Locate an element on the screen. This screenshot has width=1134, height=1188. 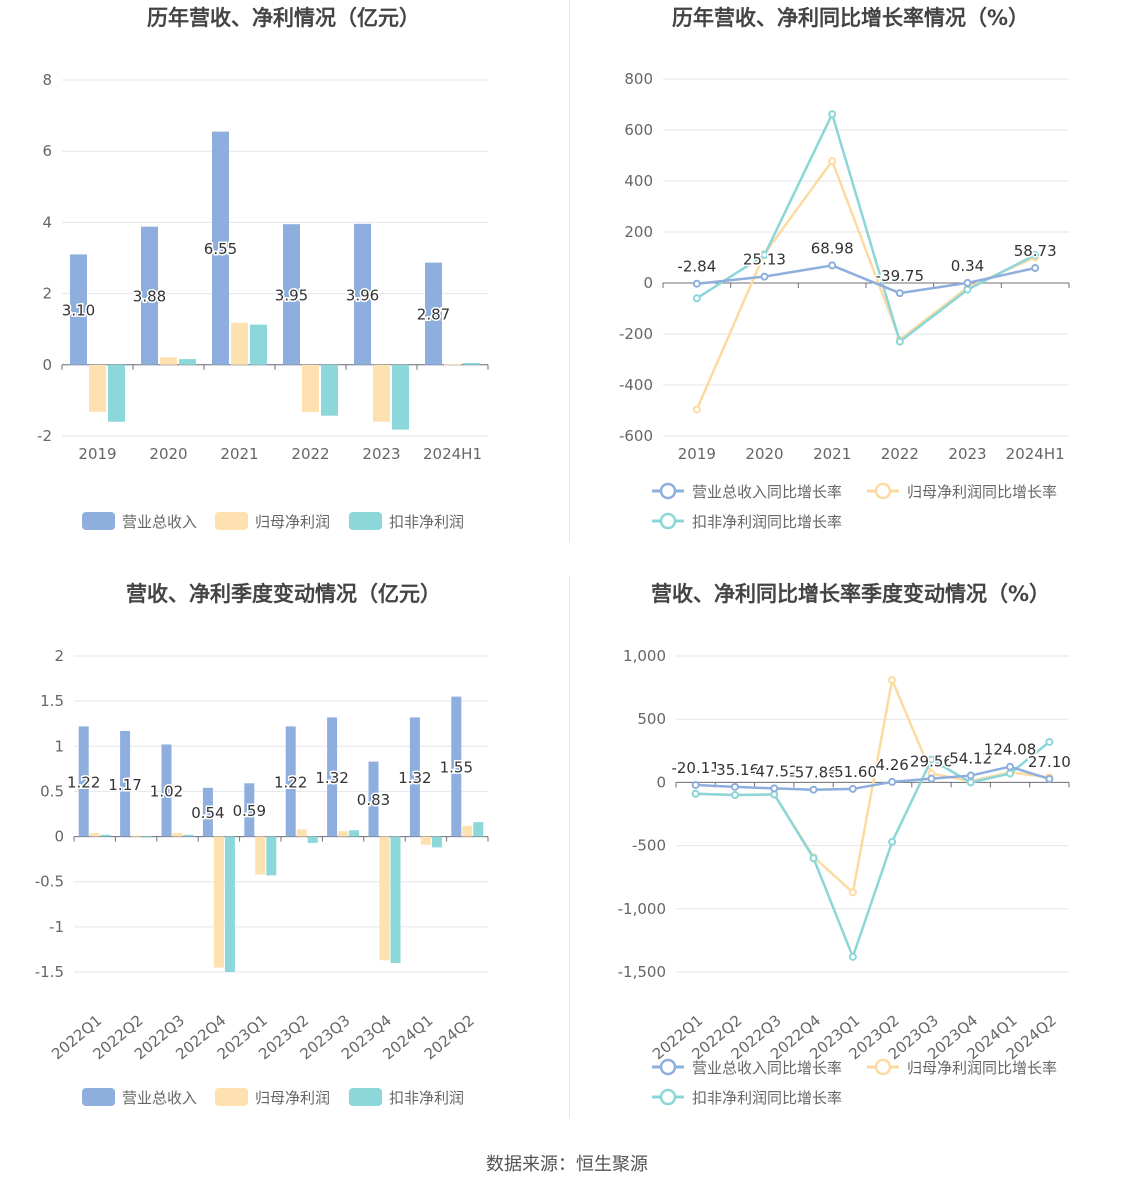
bar-1-2023Q2 is located at coordinates (290, 781).